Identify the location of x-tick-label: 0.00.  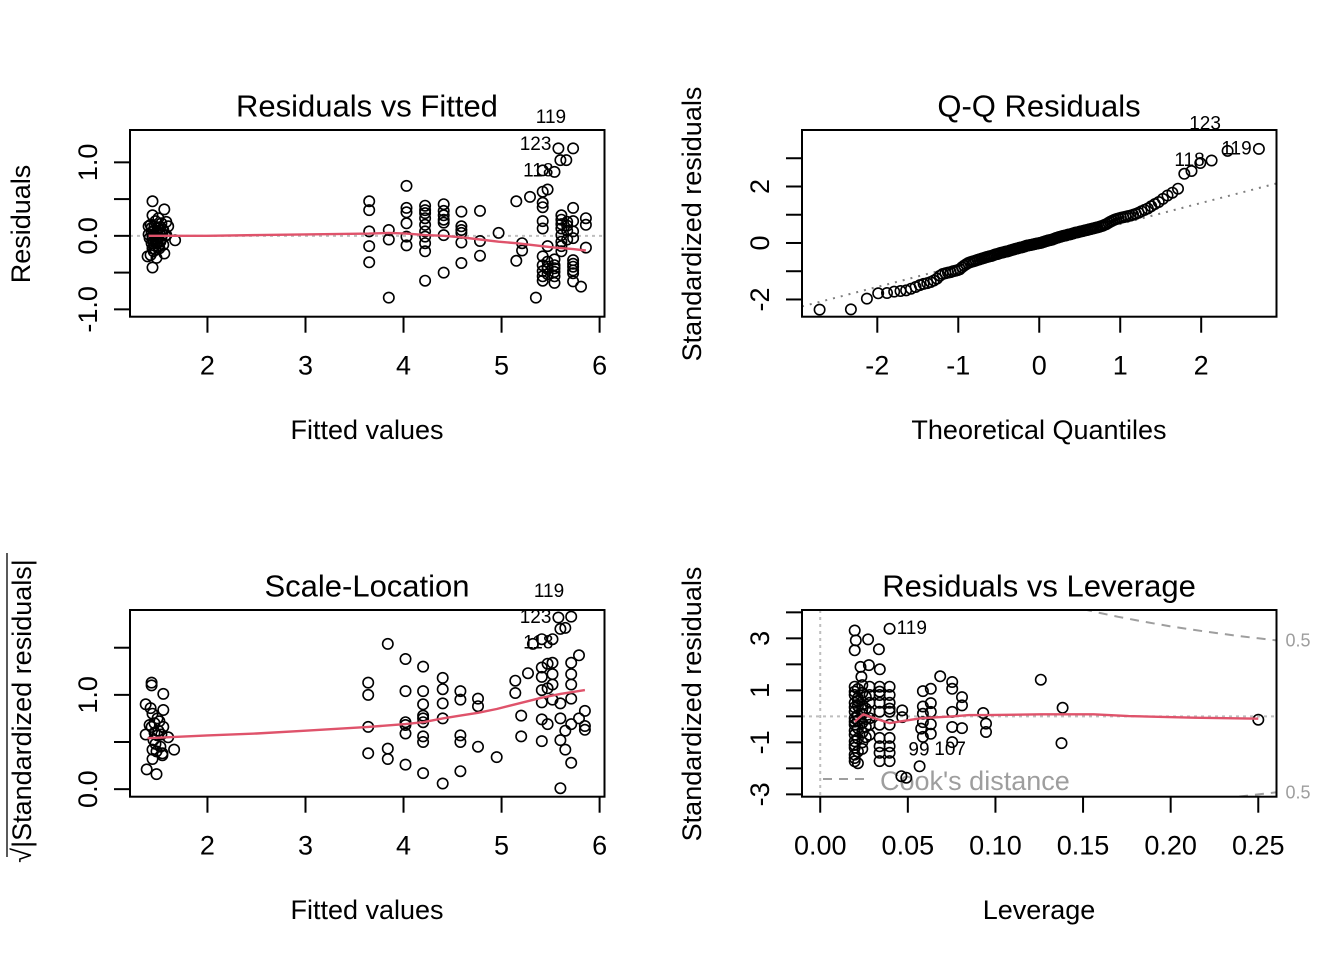
(820, 846).